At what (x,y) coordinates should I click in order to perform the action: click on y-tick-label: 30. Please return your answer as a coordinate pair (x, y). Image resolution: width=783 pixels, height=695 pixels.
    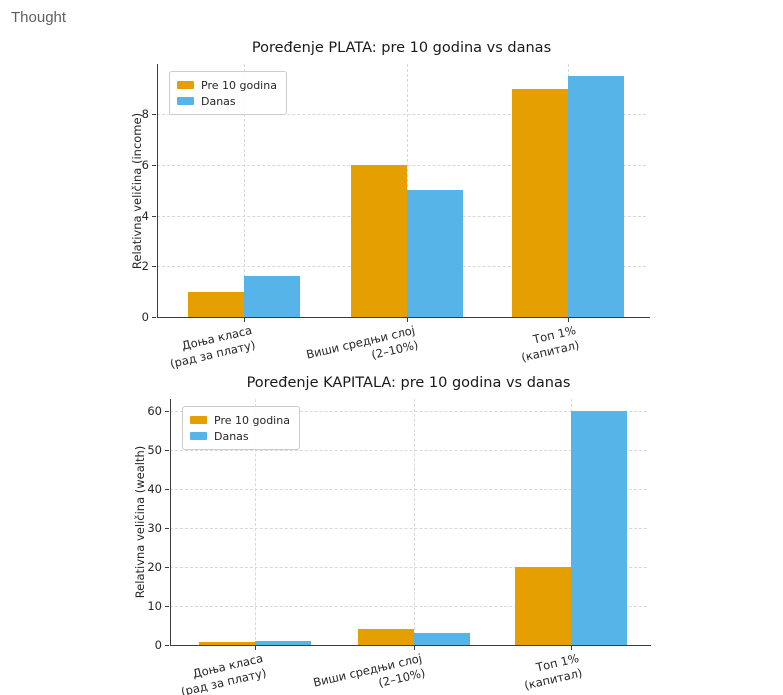
    Looking at the image, I should click on (154, 527).